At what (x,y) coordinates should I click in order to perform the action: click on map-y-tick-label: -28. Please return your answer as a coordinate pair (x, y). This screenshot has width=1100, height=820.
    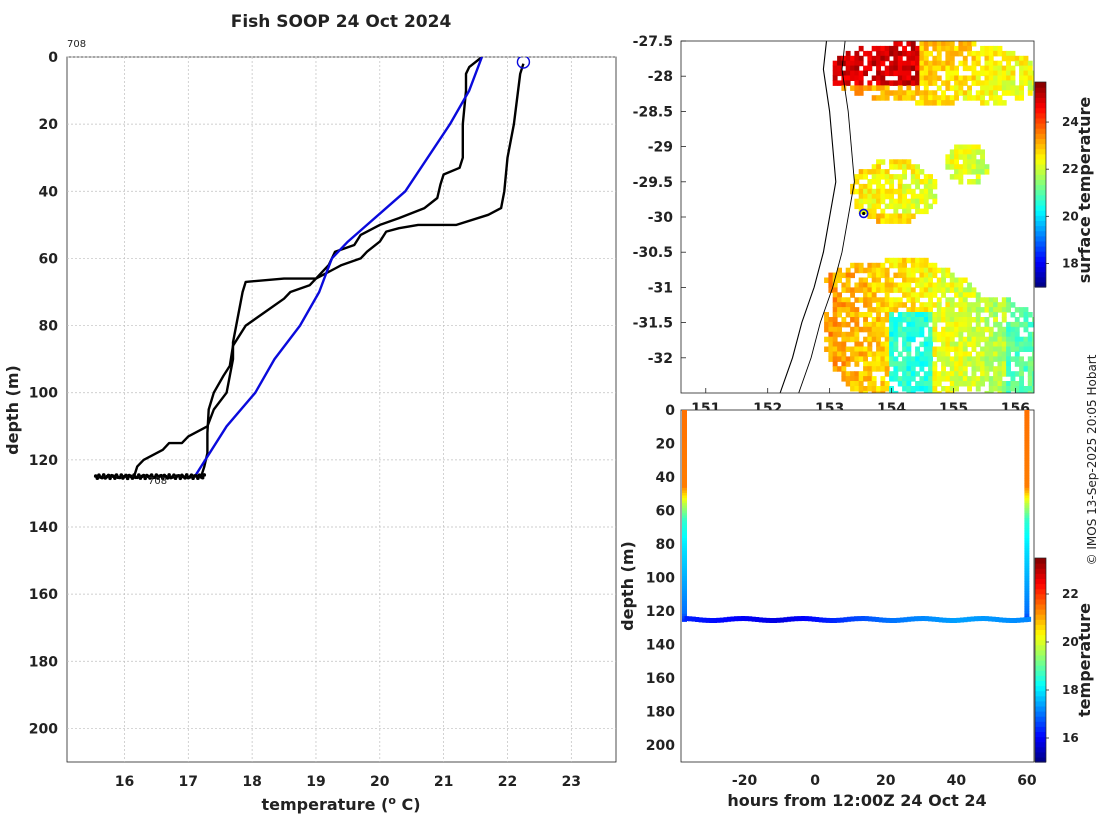
    Looking at the image, I should click on (660, 77).